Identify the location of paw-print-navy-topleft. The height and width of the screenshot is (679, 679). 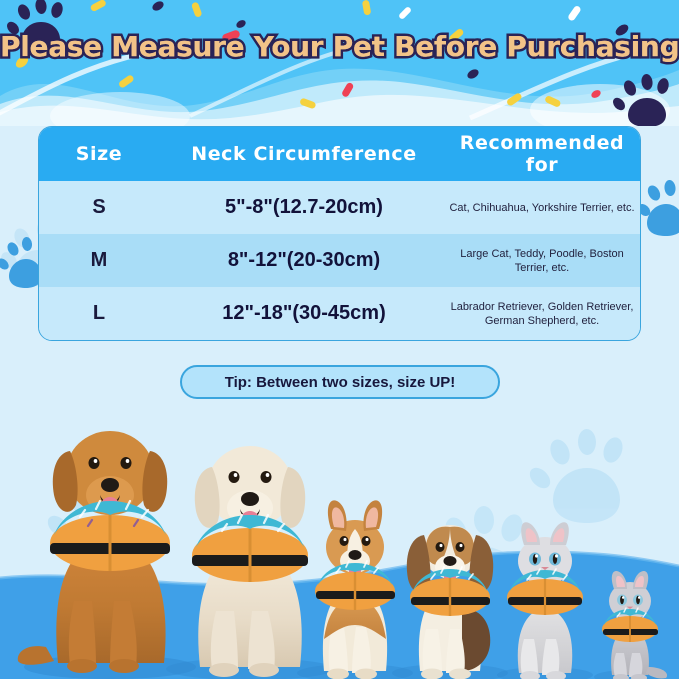
(35, 25).